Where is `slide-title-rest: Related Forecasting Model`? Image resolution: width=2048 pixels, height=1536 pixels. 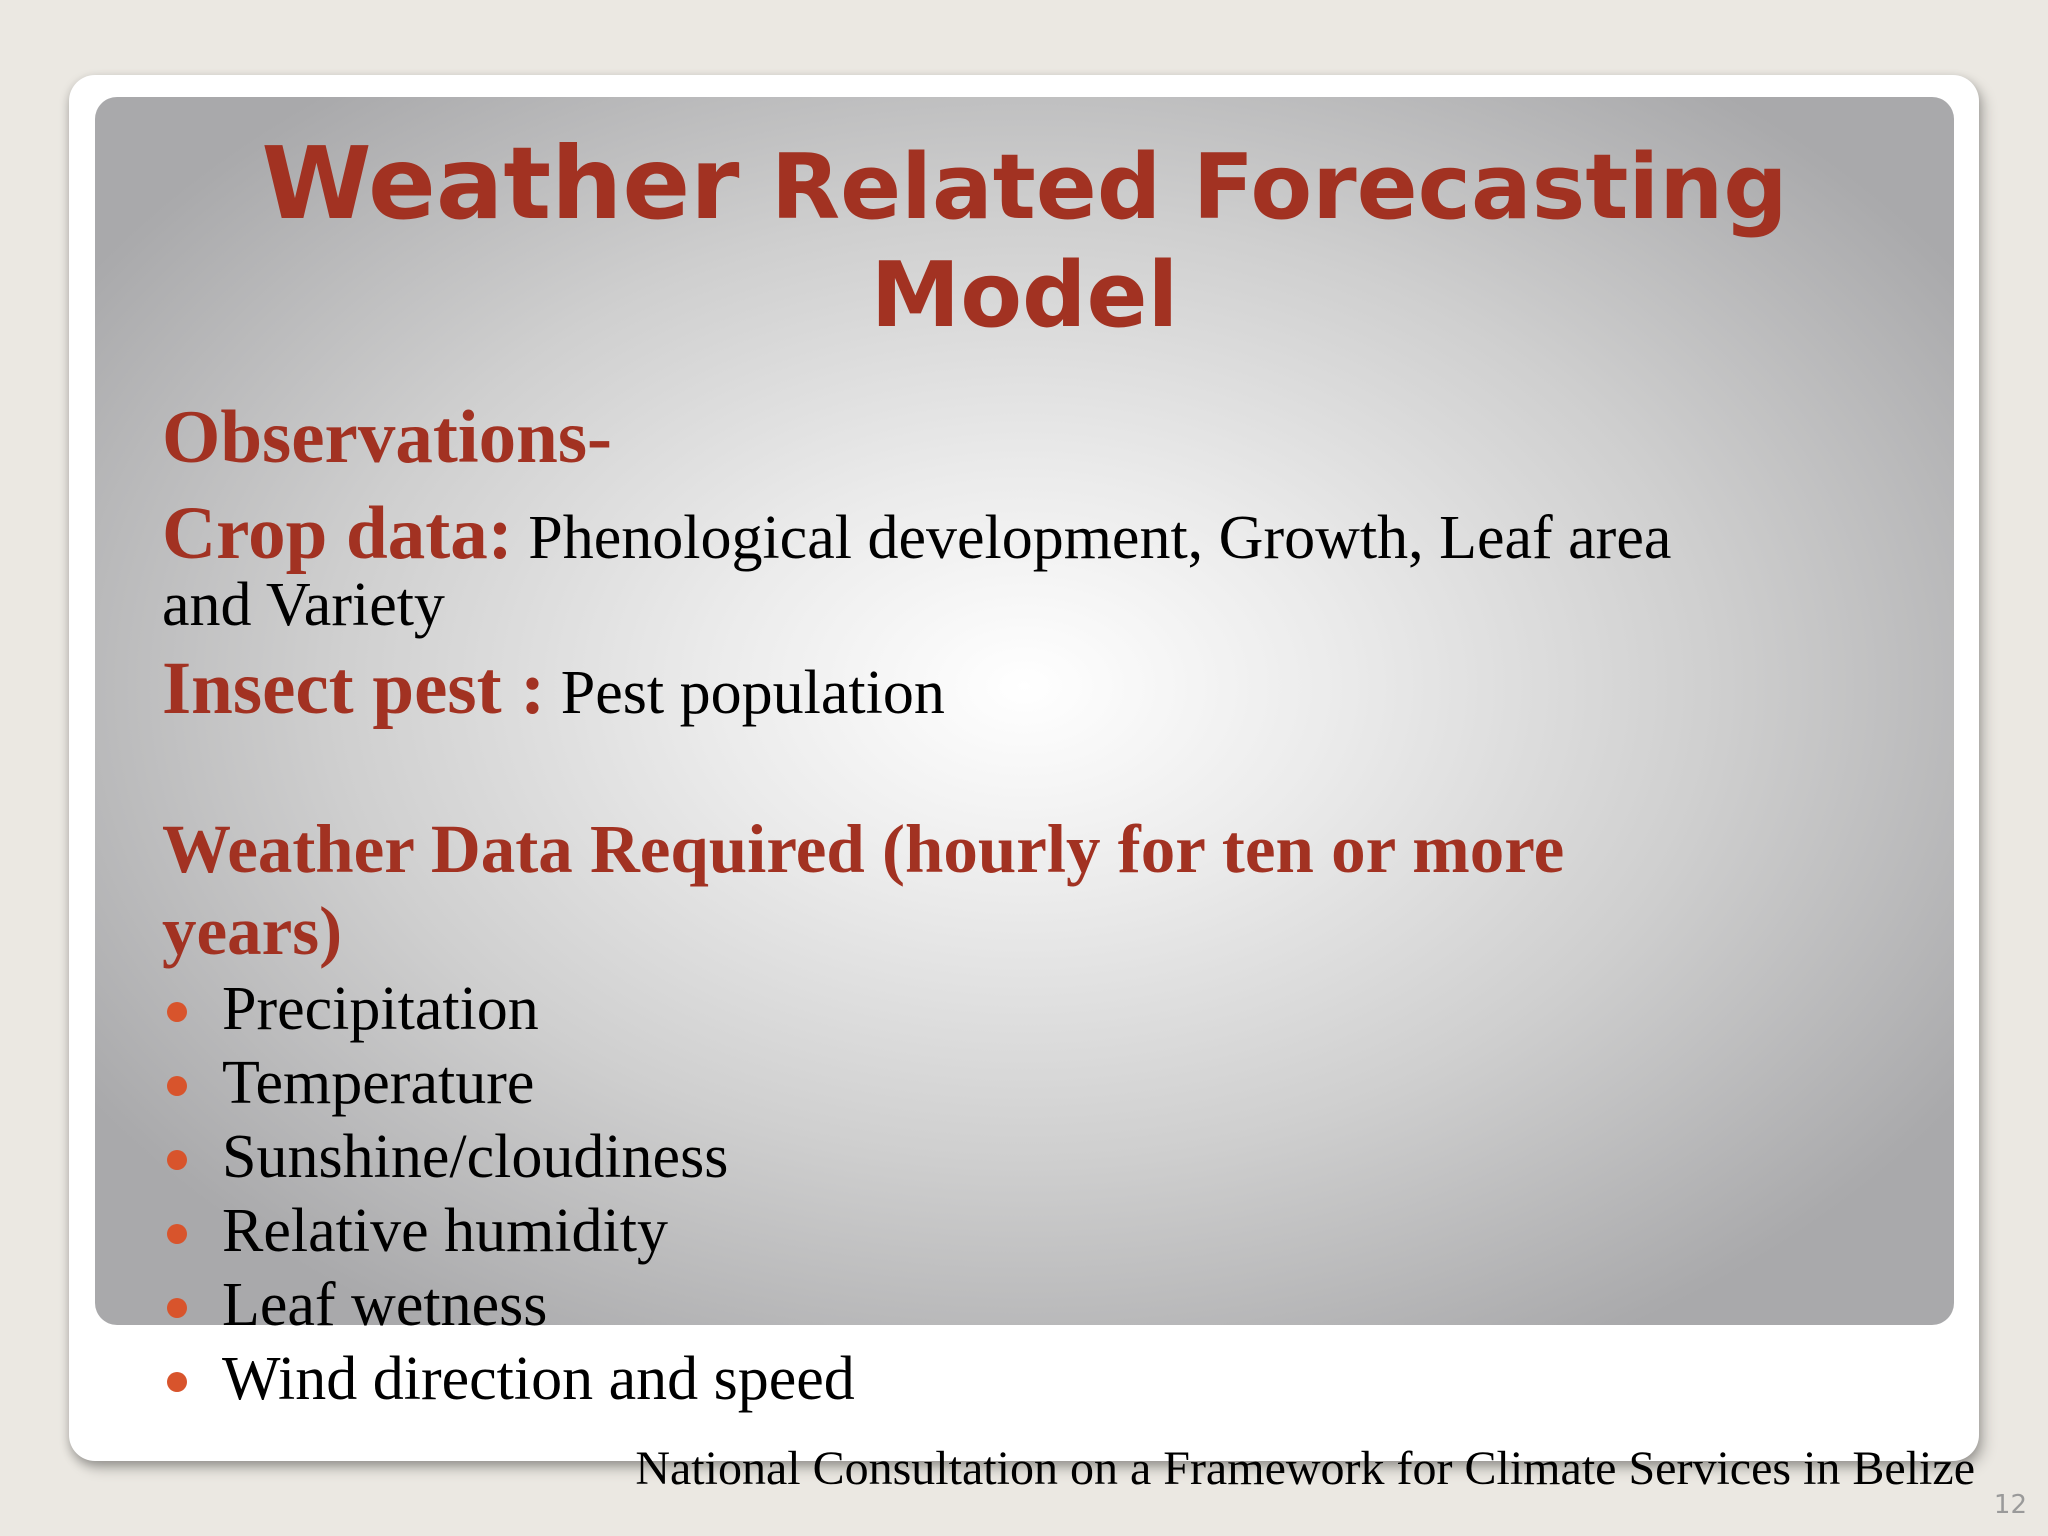 slide-title-rest: Related Forecasting Model is located at coordinates (1263, 241).